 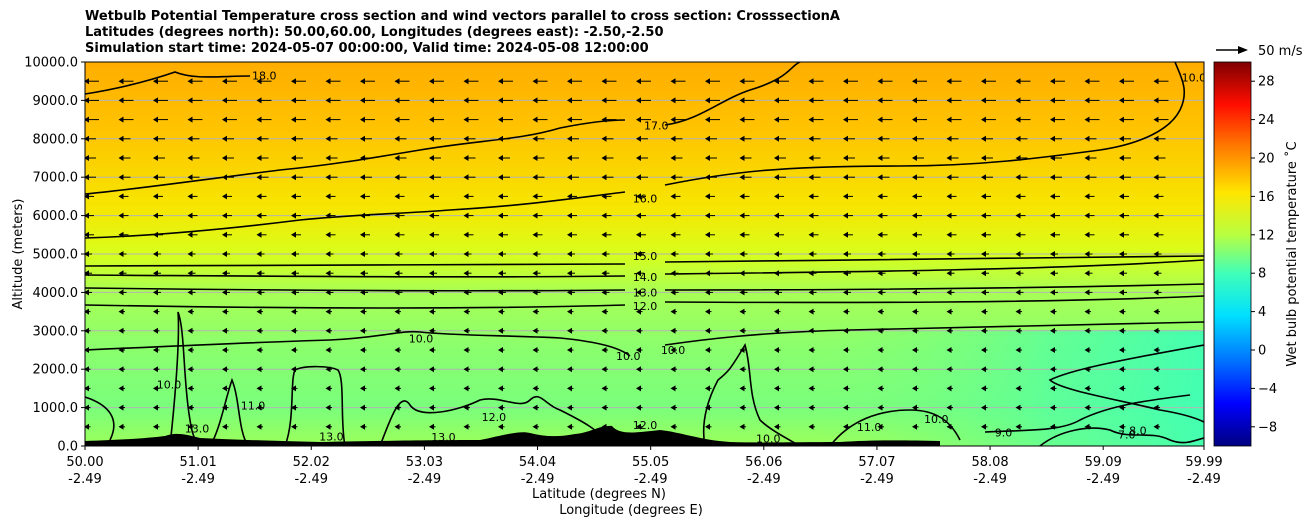 What do you see at coordinates (537, 462) in the screenshot?
I see `x-tick-label-lat: 54.04` at bounding box center [537, 462].